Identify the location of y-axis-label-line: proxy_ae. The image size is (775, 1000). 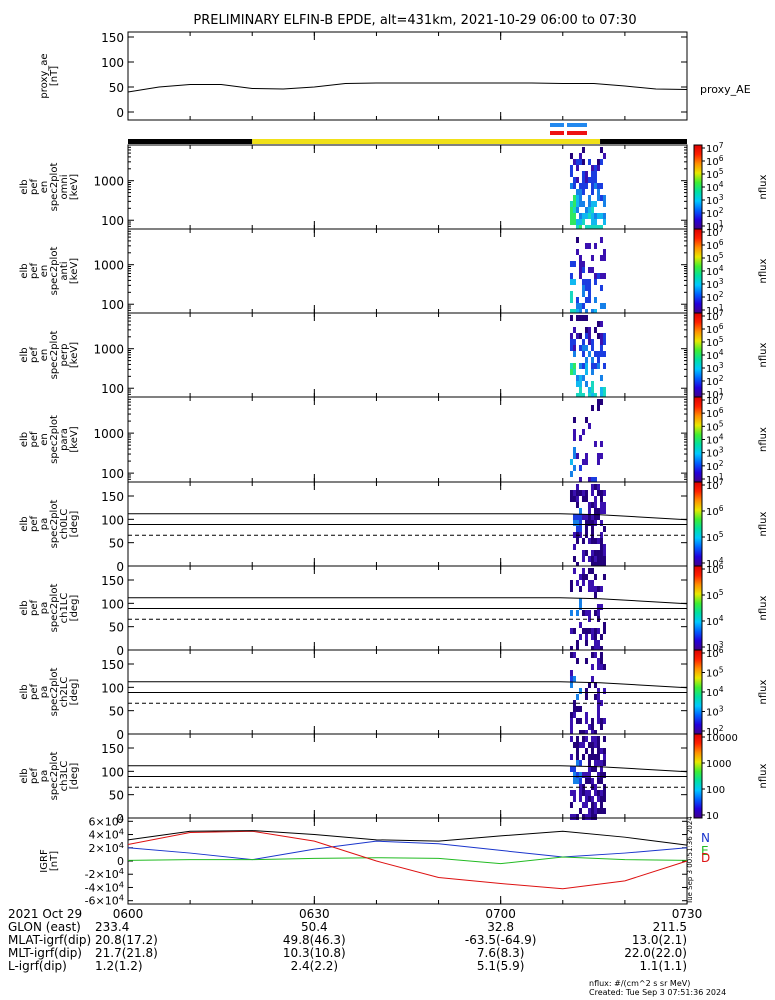
(44, 75).